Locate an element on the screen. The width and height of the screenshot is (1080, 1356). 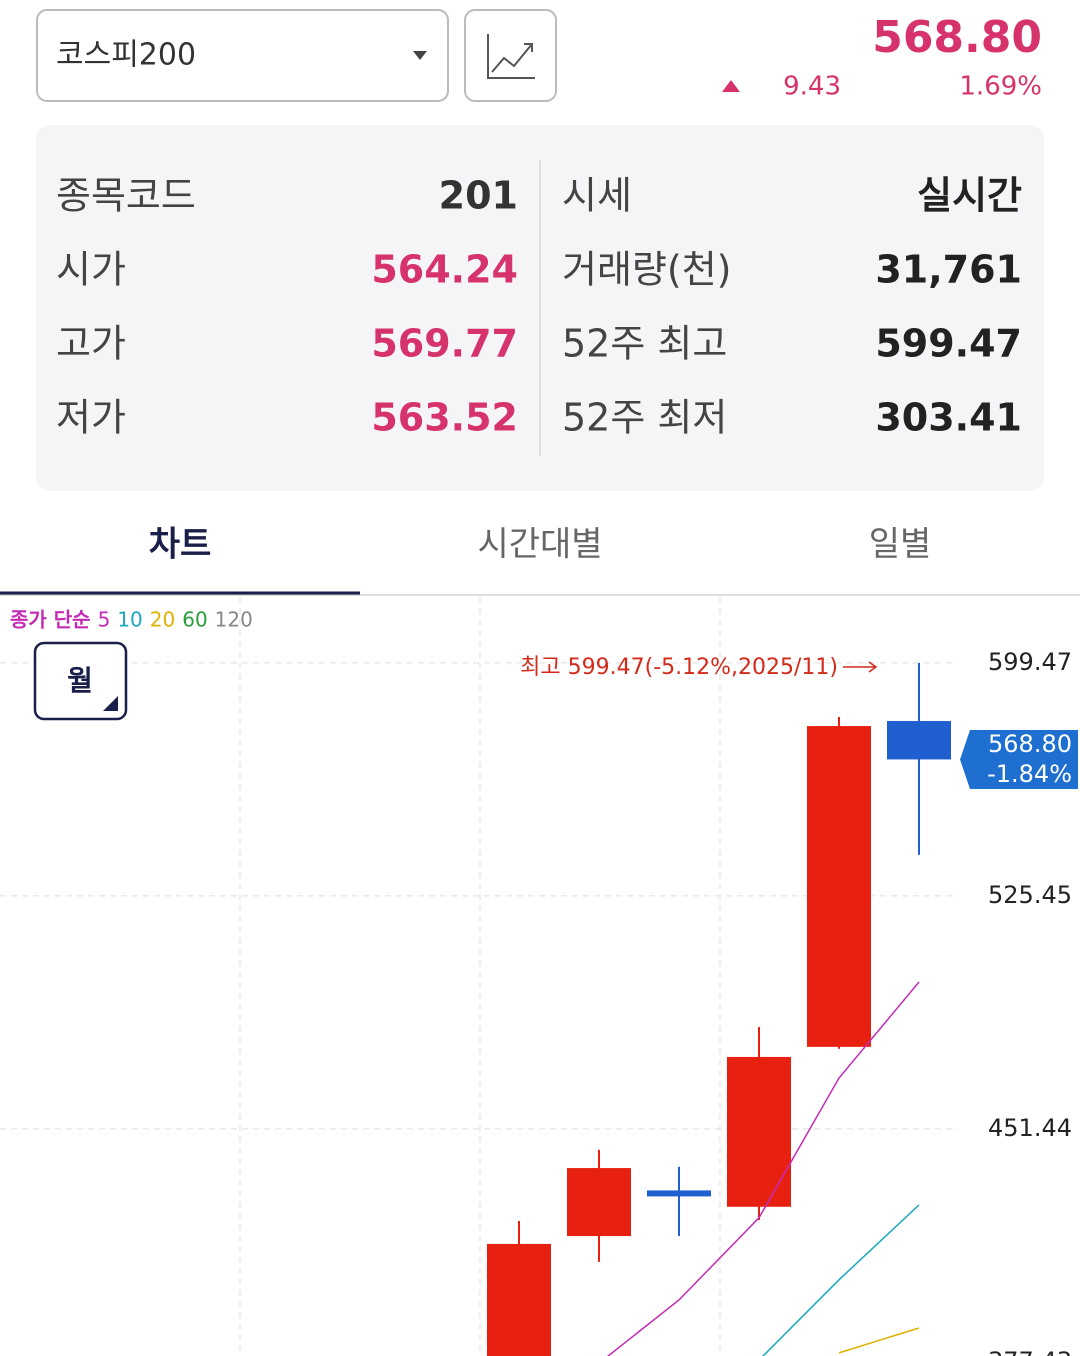
tabs: 차트 시간대별 일별 is located at coordinates (540, 545).